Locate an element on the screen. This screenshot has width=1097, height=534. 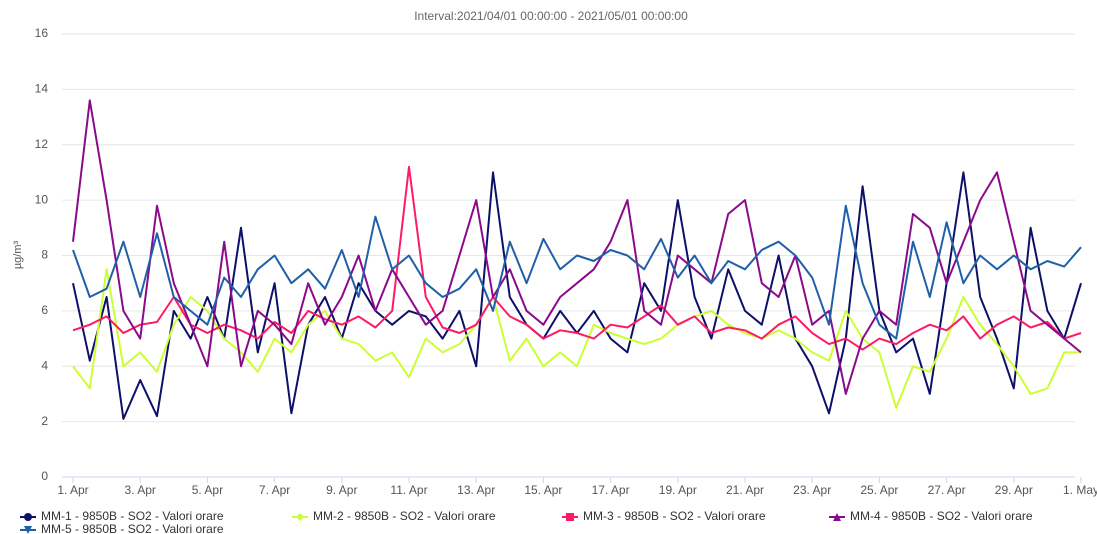
x-tick-label: 1. May is located at coordinates (1080, 490).